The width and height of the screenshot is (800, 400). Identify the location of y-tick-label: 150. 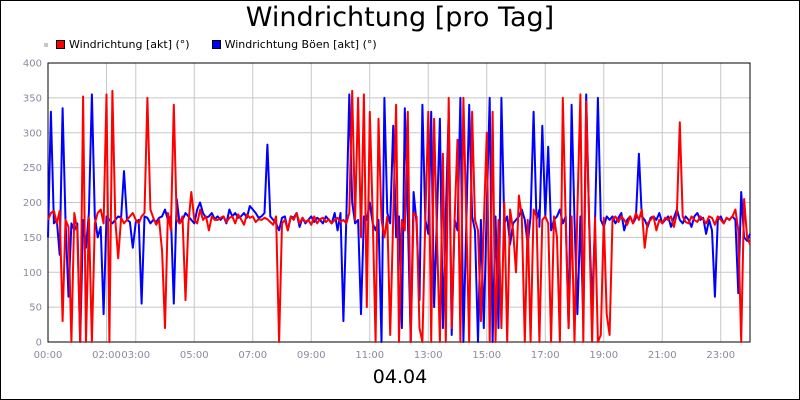
(32, 238).